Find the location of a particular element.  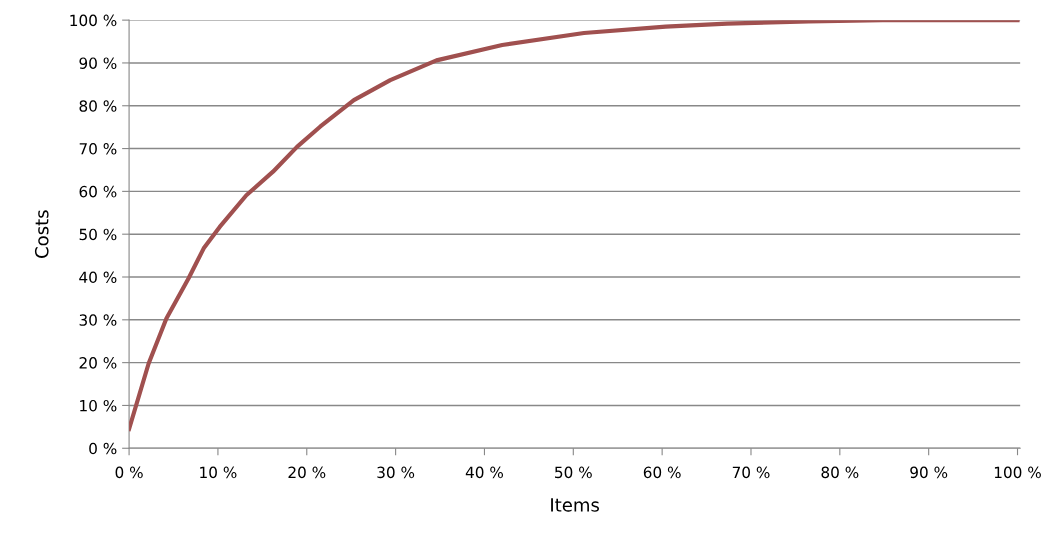

x-tick-label: 100 % is located at coordinates (1017, 472).